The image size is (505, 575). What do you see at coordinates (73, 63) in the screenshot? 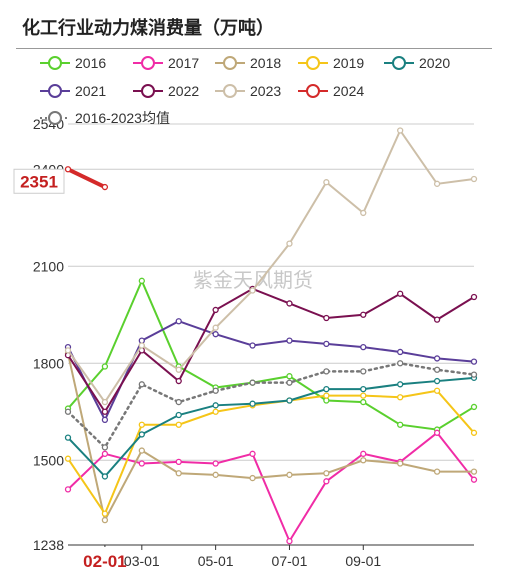
I see `legend-item-2016: 2016` at bounding box center [73, 63].